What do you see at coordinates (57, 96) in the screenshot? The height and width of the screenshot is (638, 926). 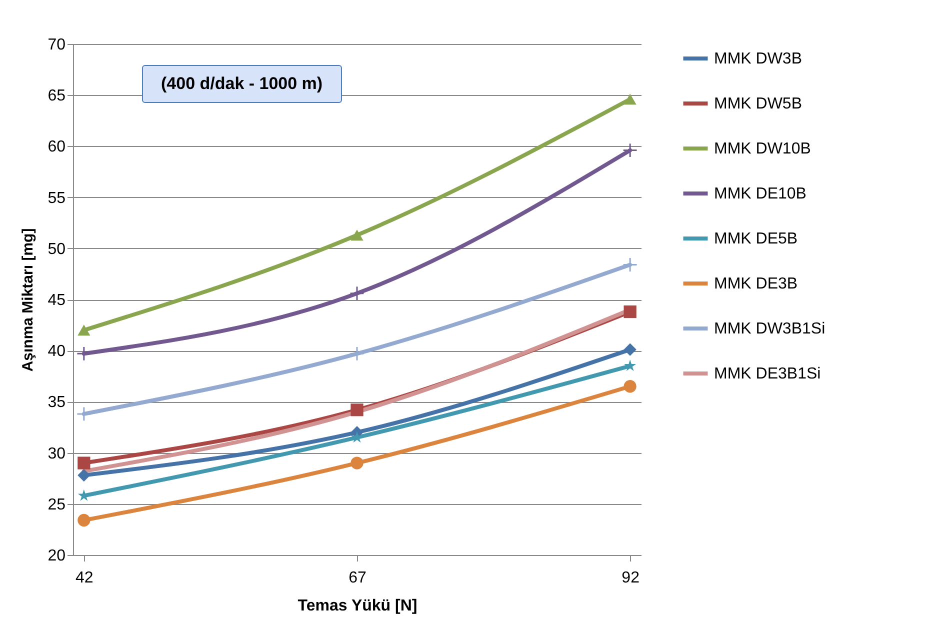 I see `y-tick-label: 65` at bounding box center [57, 96].